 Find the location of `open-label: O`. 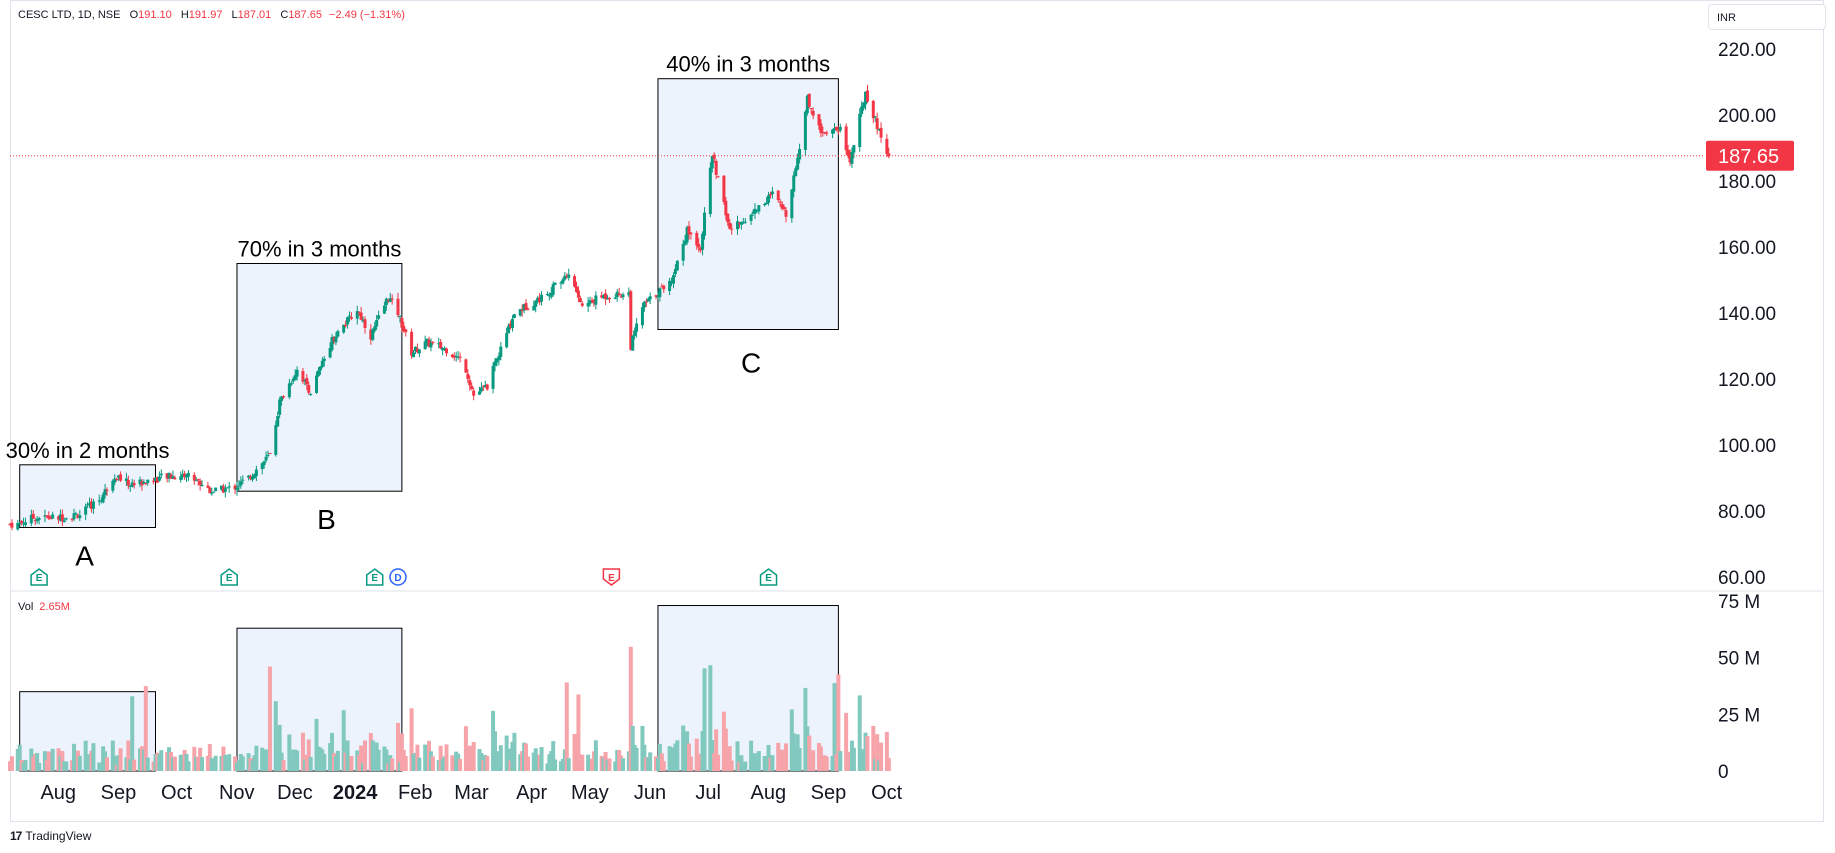

open-label: O is located at coordinates (134, 15).